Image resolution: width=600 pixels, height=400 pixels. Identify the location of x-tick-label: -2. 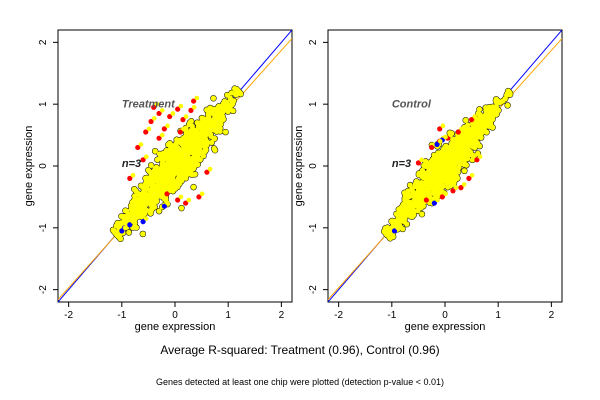
(68, 315).